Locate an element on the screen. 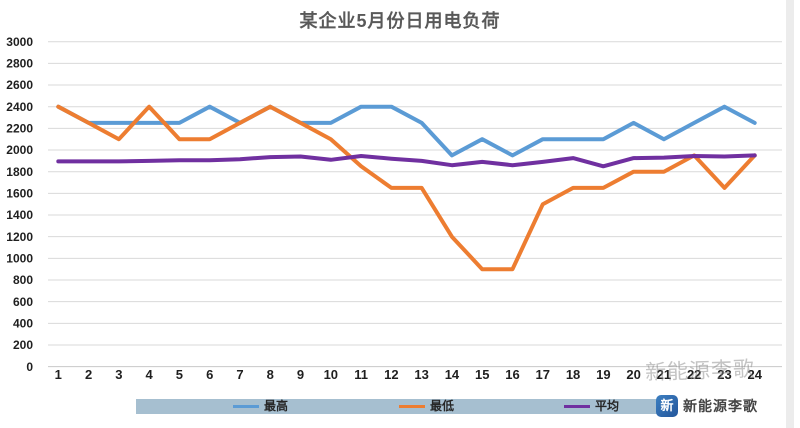 The height and width of the screenshot is (428, 800). x-axis-tick-label: 17 is located at coordinates (543, 374).